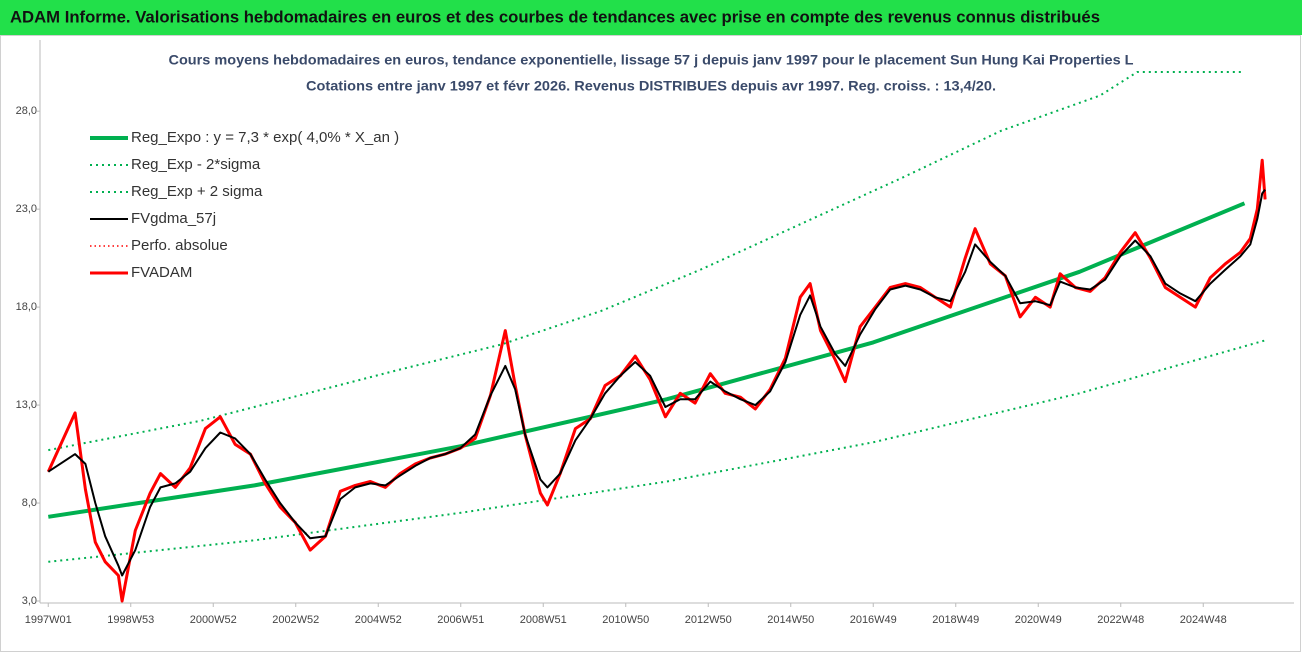 This screenshot has width=1302, height=653. What do you see at coordinates (1038, 620) in the screenshot?
I see `x-tick-label: 2020W49` at bounding box center [1038, 620].